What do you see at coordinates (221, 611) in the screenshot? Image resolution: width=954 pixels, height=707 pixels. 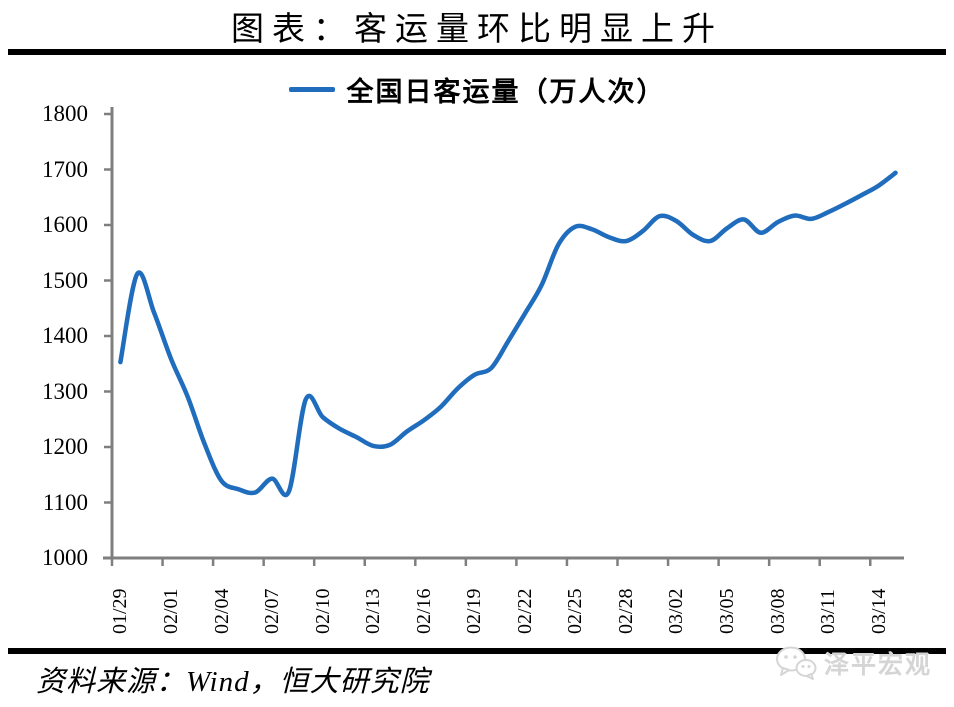 I see `x-axis-label: 02/04` at bounding box center [221, 611].